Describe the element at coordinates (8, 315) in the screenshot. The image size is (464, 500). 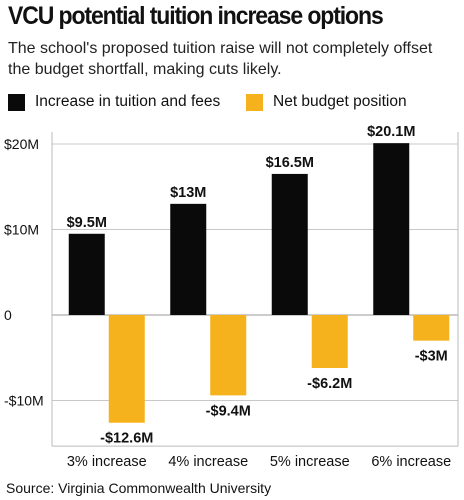
I see `y-tick-label: 0` at that location.